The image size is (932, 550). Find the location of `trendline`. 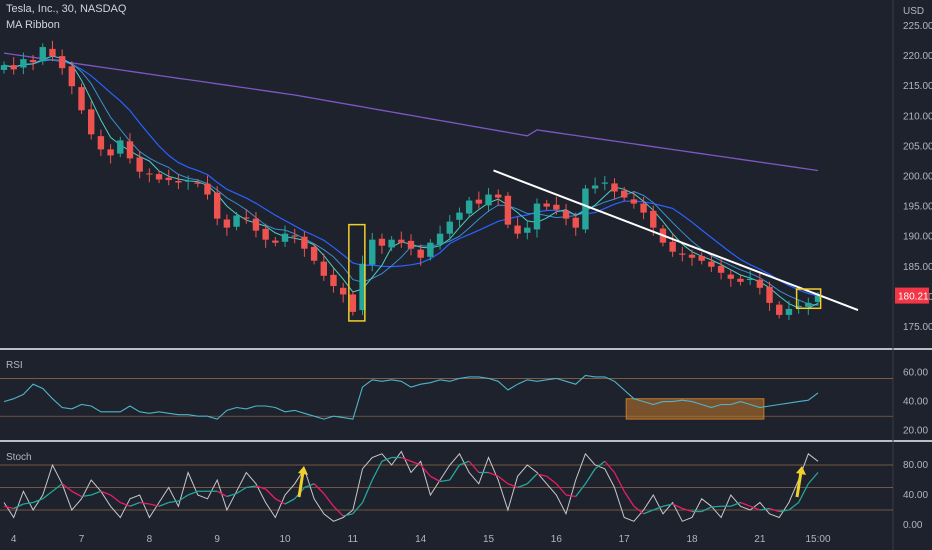

trendline is located at coordinates (676, 240).